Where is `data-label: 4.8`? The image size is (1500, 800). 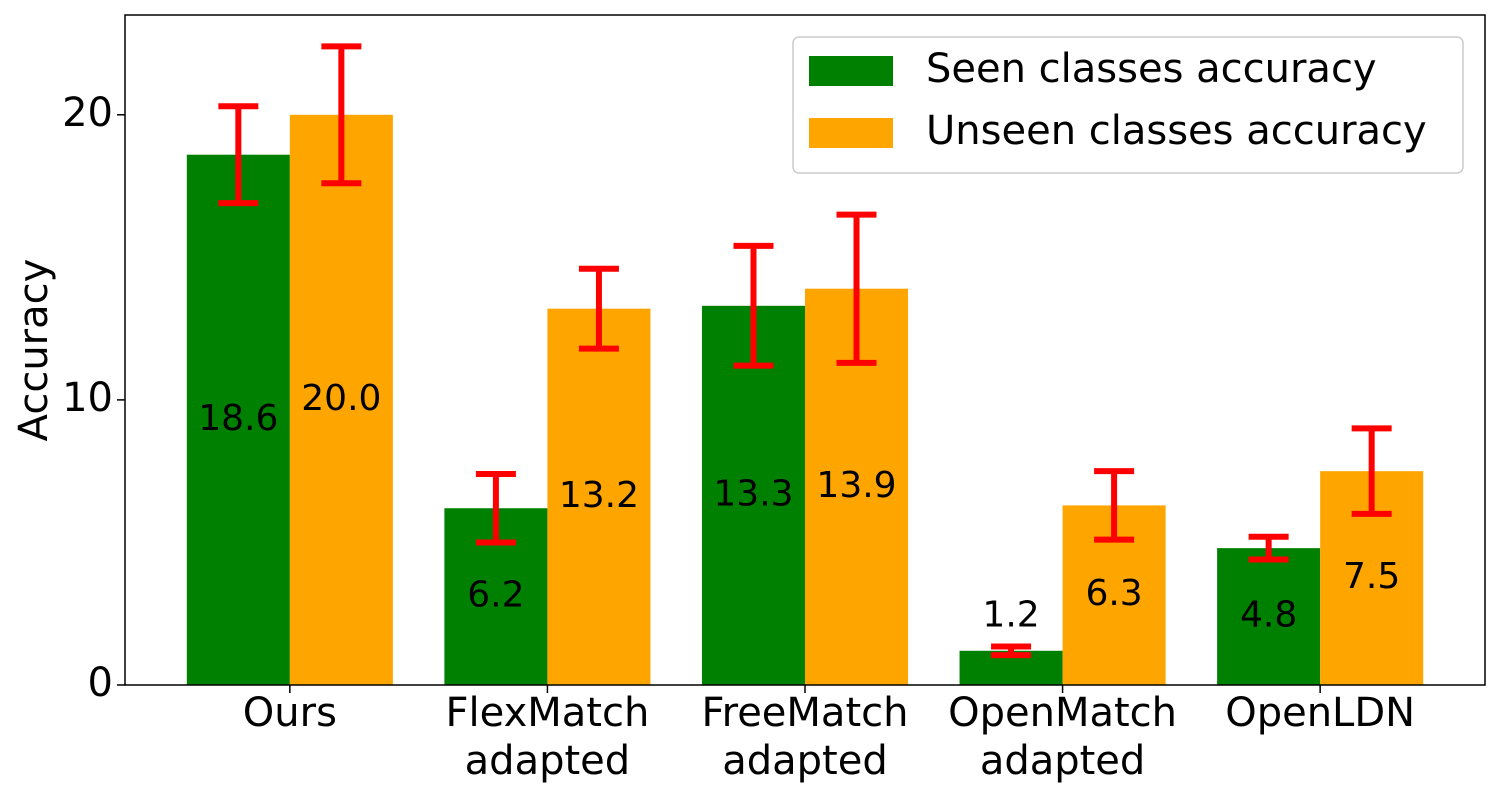
data-label: 4.8 is located at coordinates (1268, 615).